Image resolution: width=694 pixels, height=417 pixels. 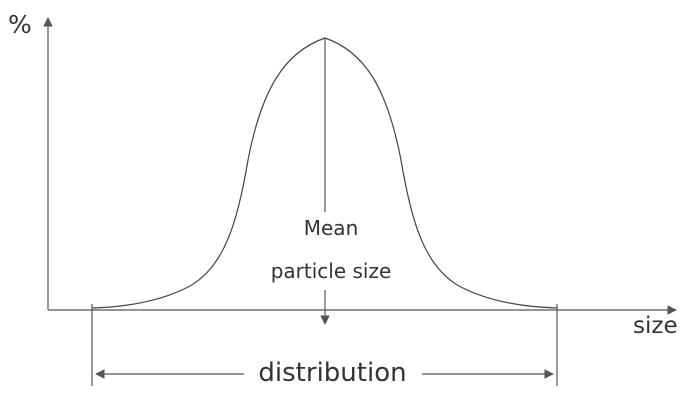 I want to click on y-axis-label: %, so click(x=20, y=24).